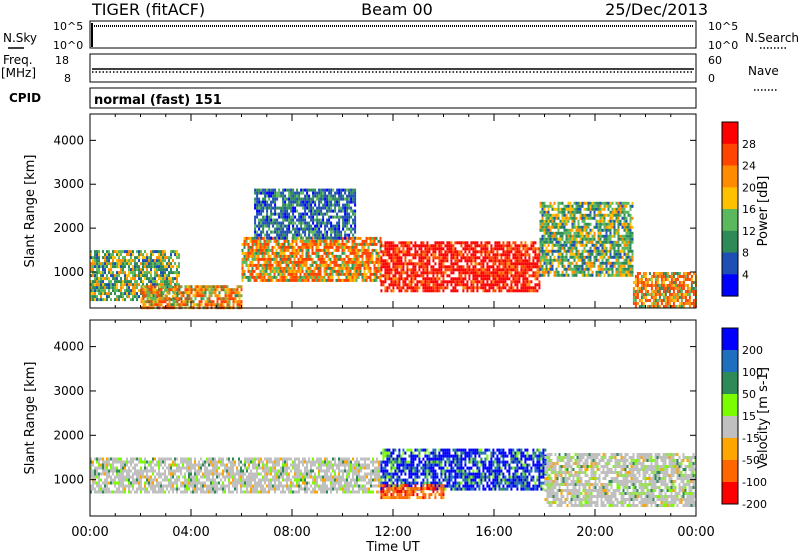 This screenshot has width=800, height=554. What do you see at coordinates (97, 462) in the screenshot?
I see `velocity-cell` at bounding box center [97, 462].